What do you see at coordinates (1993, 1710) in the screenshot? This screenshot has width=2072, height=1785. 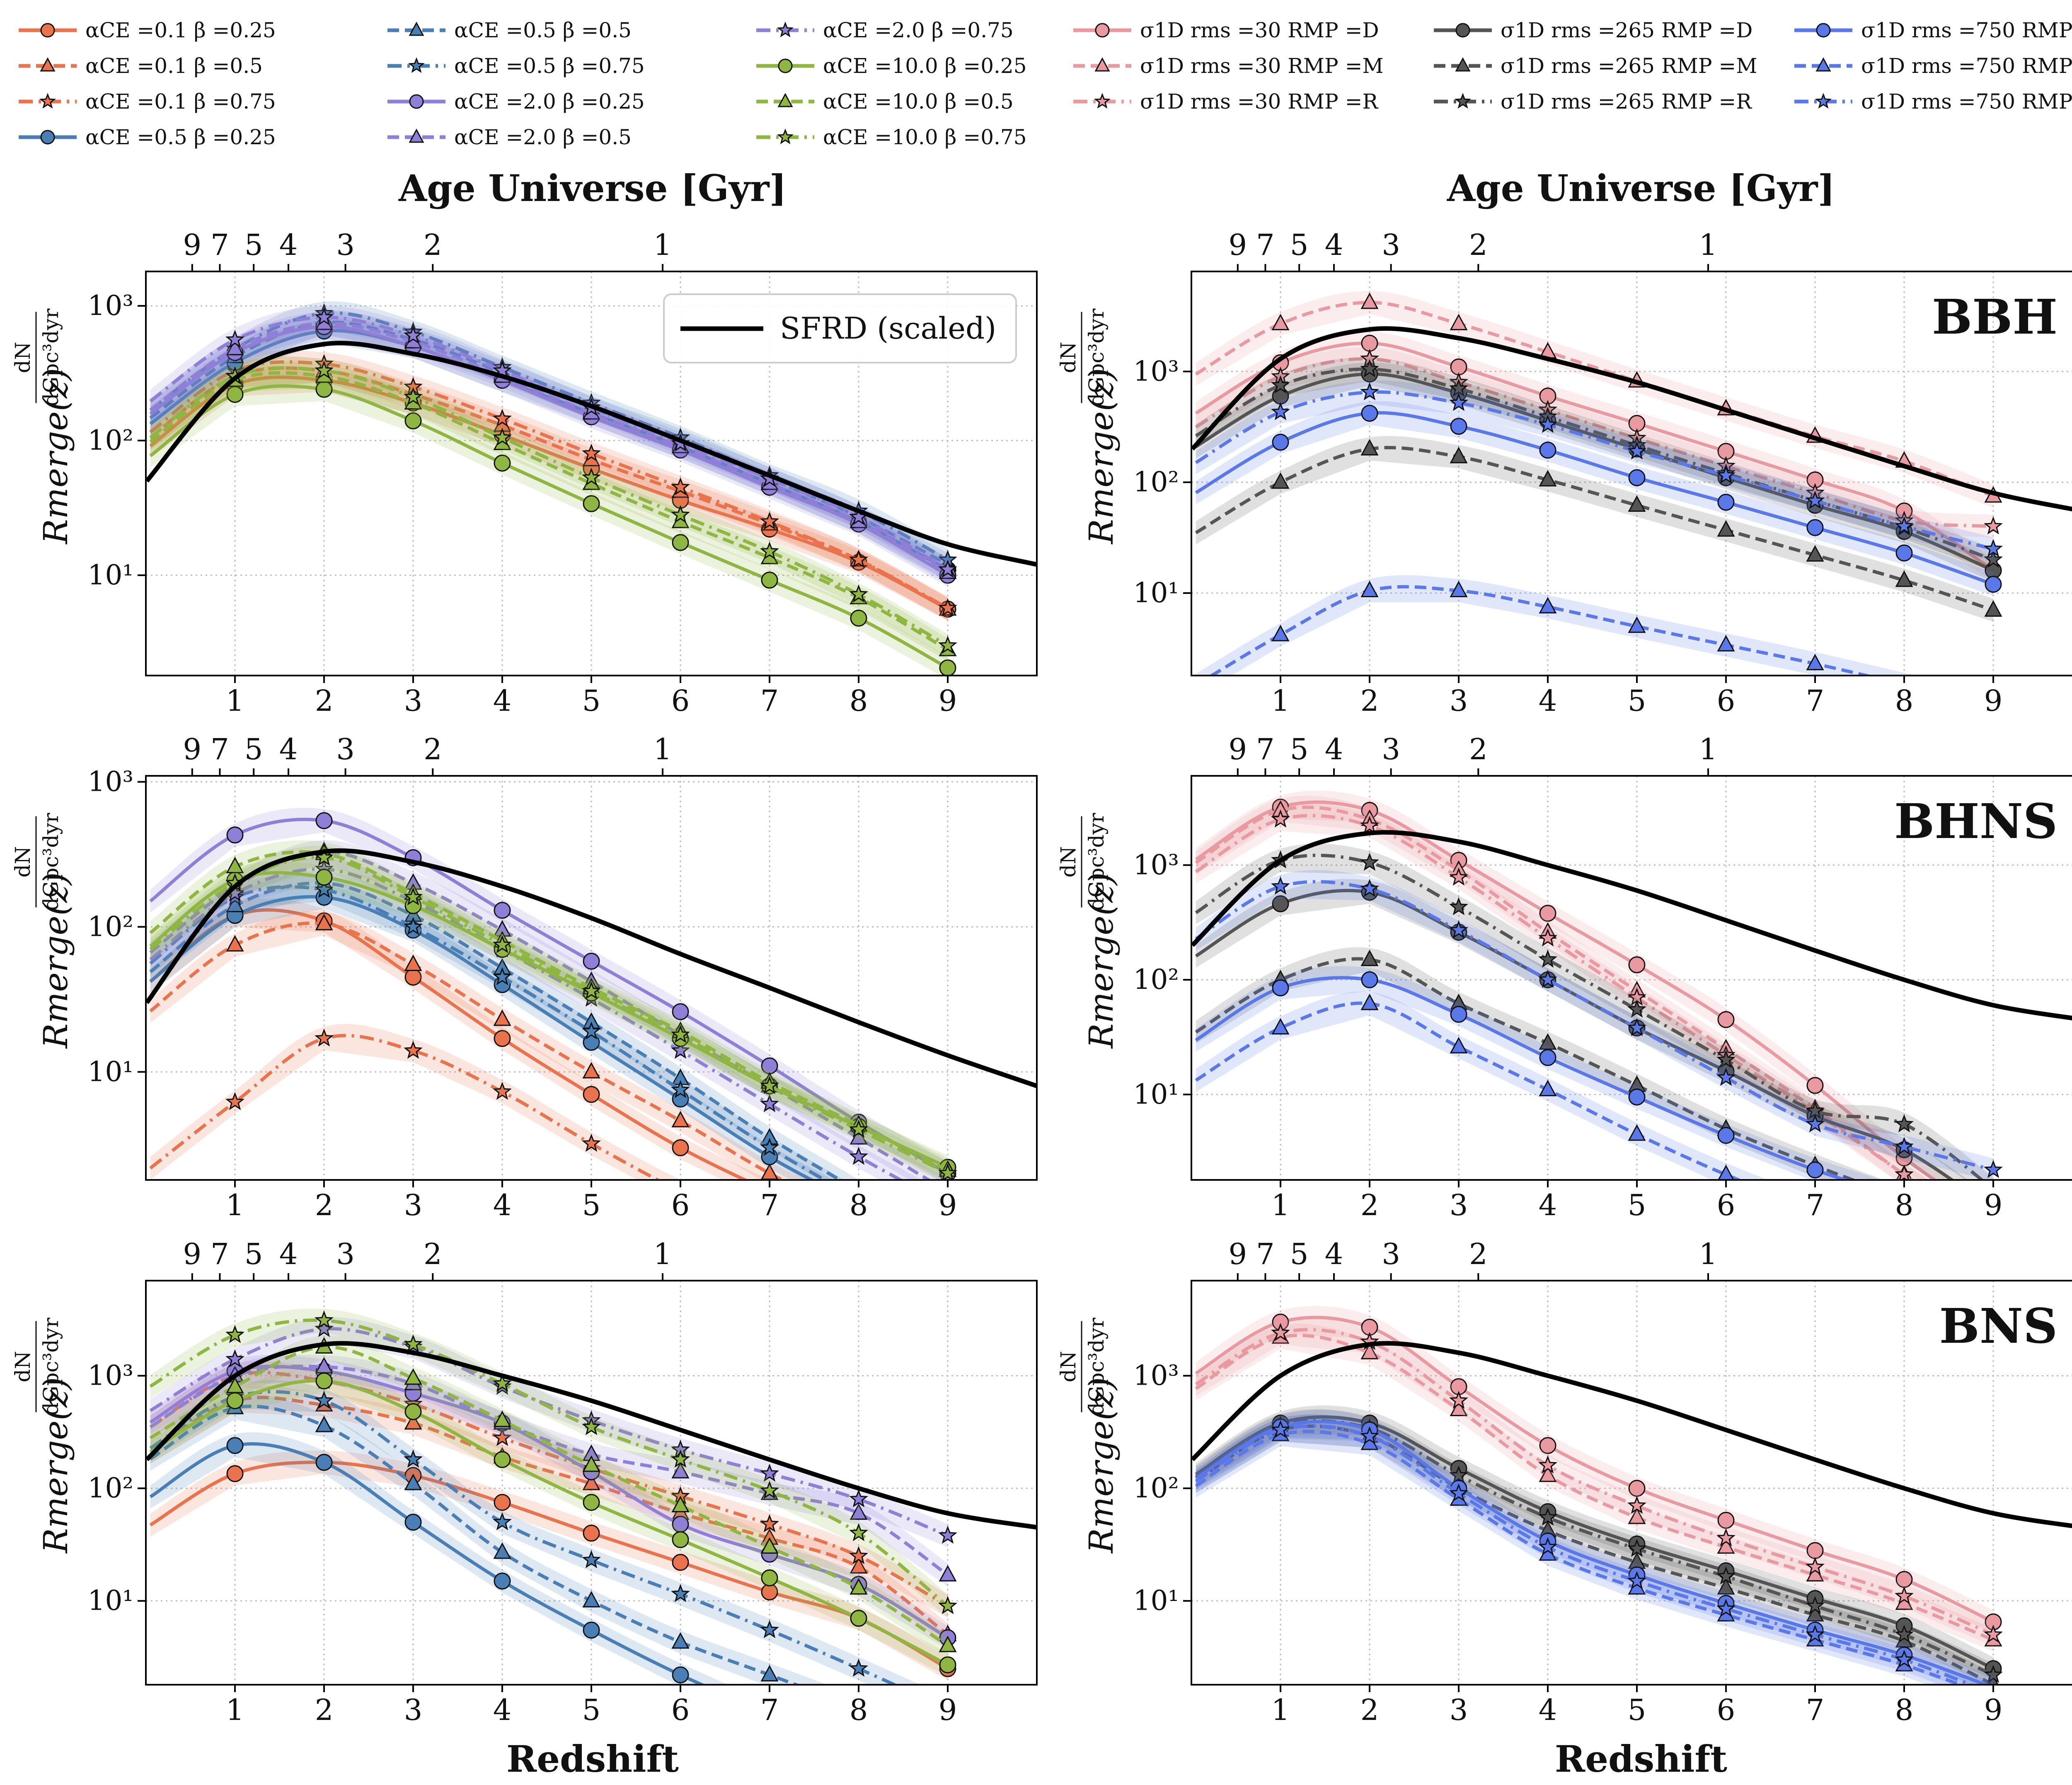 I see `x-tick-label: 9` at bounding box center [1993, 1710].